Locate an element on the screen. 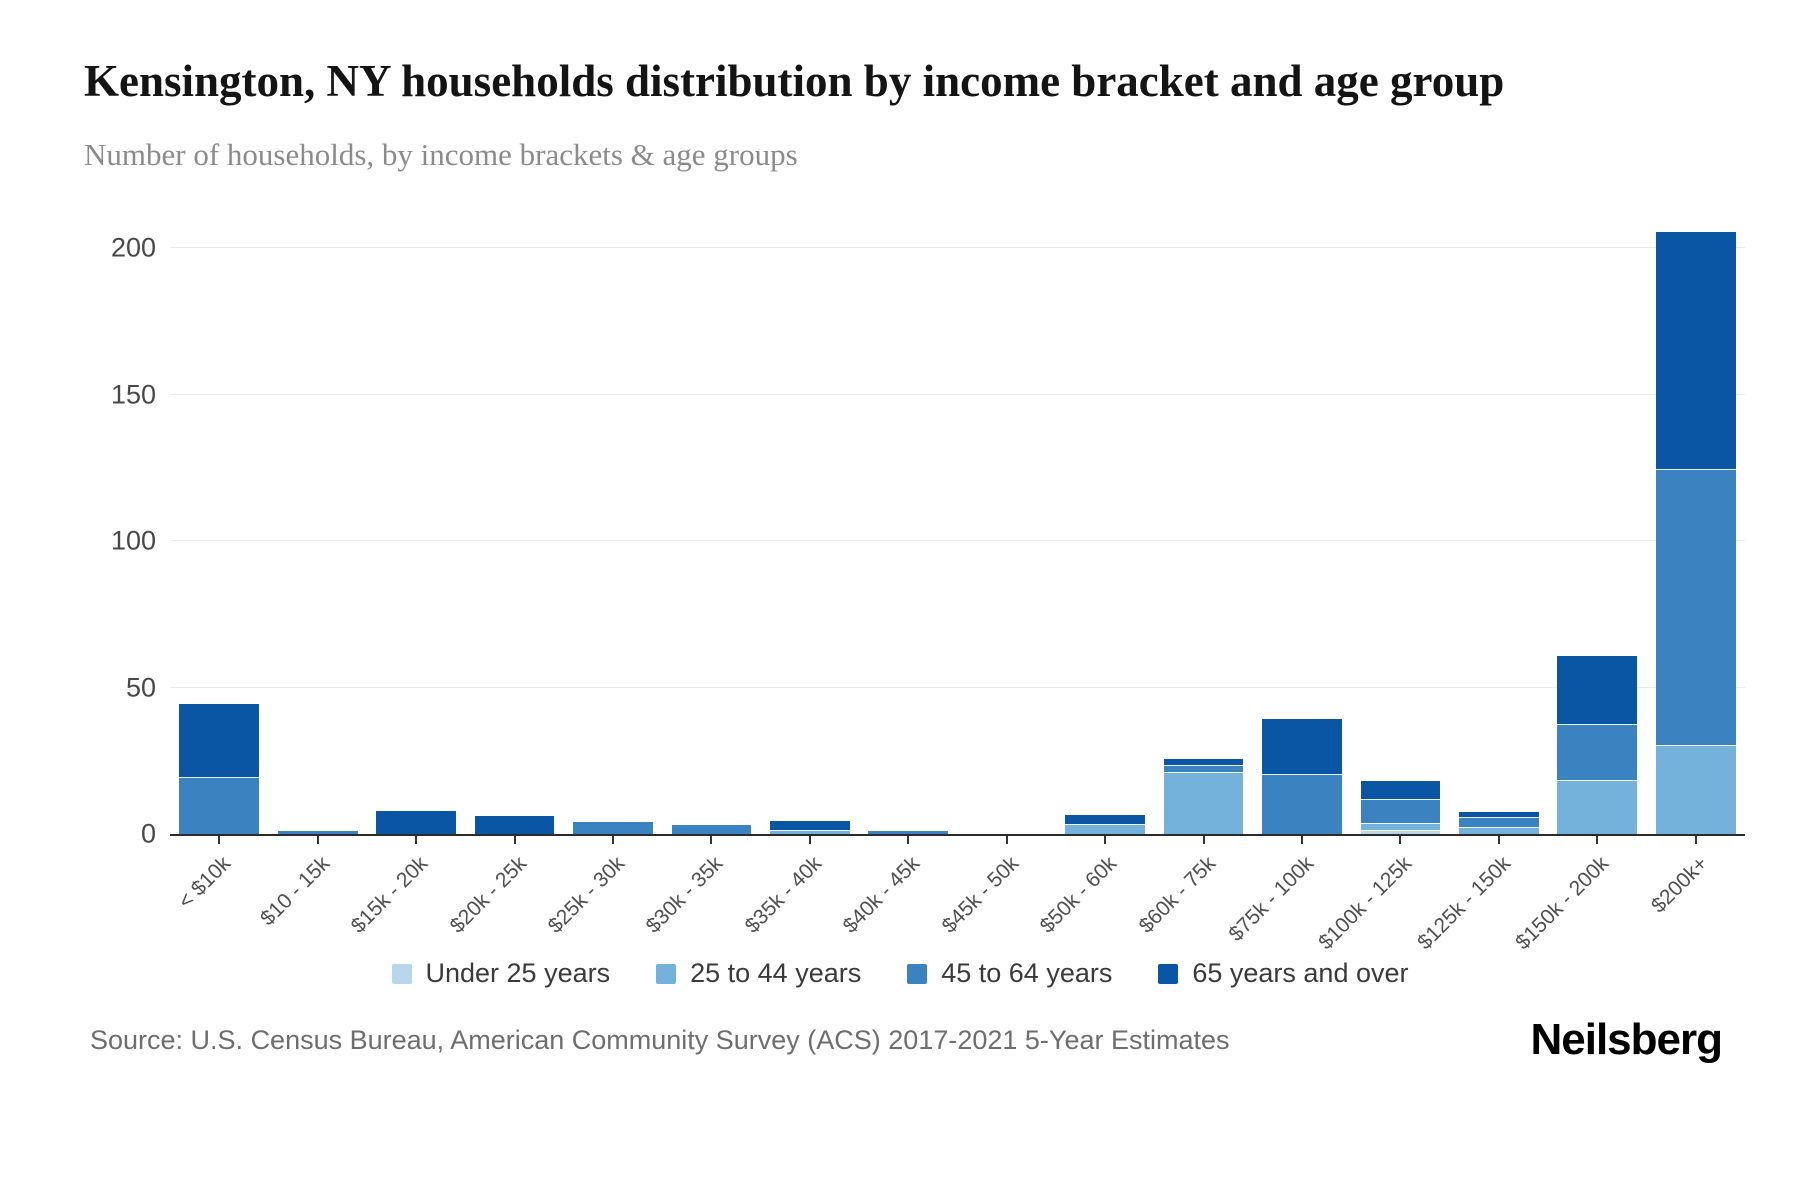 The image size is (1800, 1200). legend-label: Under 25 years is located at coordinates (518, 973).